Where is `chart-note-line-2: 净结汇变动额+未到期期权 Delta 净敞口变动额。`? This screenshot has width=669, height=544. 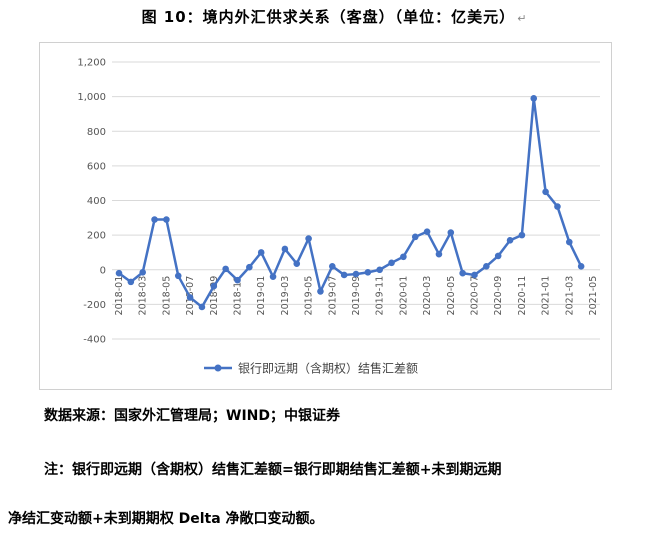 chart-note-line-2: 净结汇变动额+未到期期权 Delta 净敞口变动额。 is located at coordinates (166, 518).